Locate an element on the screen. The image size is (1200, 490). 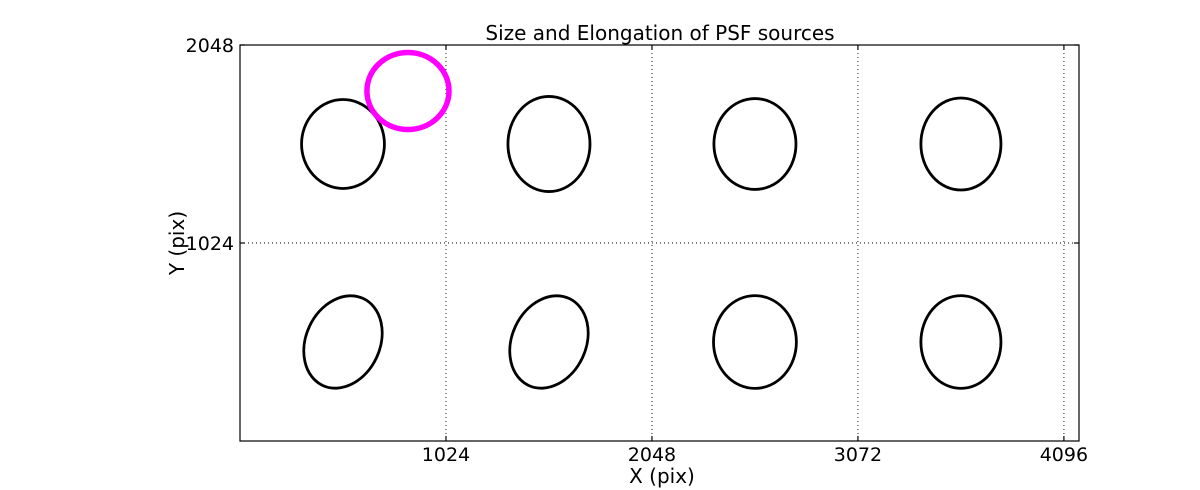
y-tick-label: 2048 is located at coordinates (210, 46).